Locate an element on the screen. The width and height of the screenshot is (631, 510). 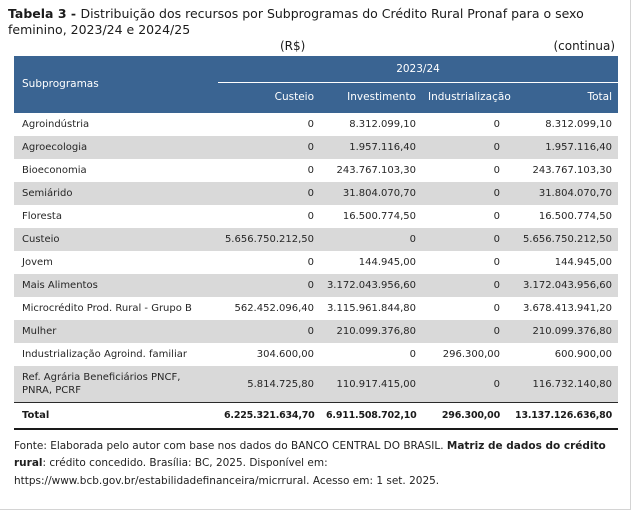
cell-total: 31.804.070,70 is located at coordinates (575, 193).